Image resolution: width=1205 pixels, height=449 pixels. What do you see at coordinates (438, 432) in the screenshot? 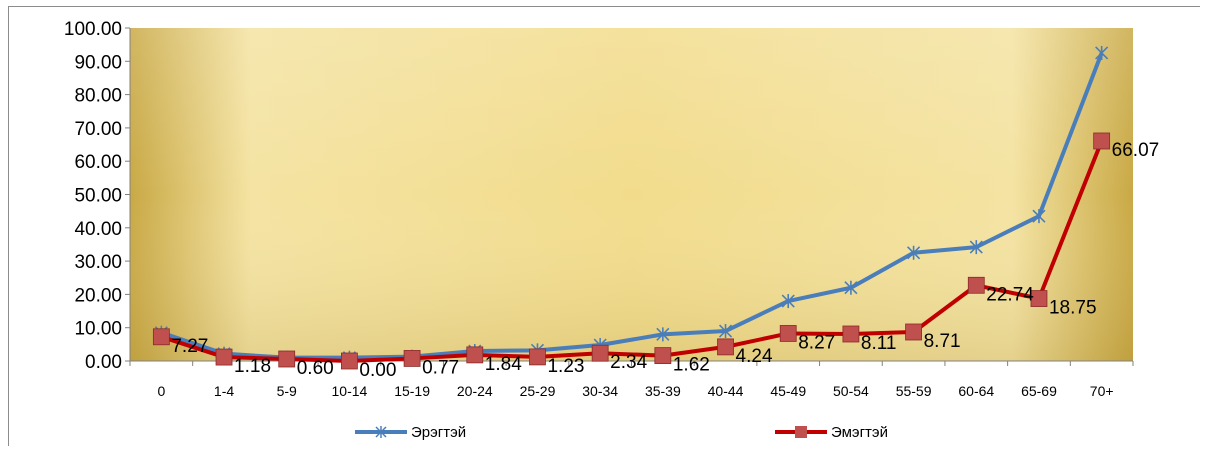
I see `legend-label: Эрэгтэй` at bounding box center [438, 432].